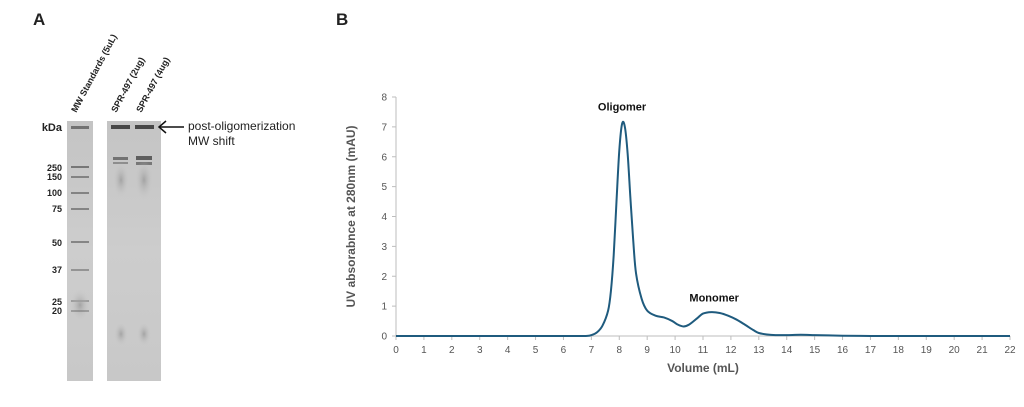 The image size is (1024, 407). Describe the element at coordinates (54, 168) in the screenshot. I see `mw-marker-250: 250` at that location.